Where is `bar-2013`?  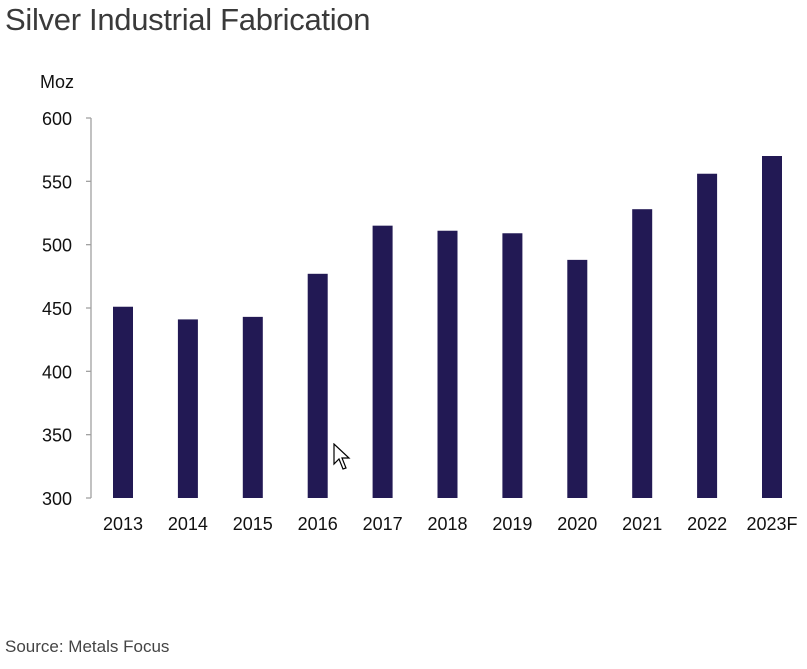 bar-2013 is located at coordinates (123, 402).